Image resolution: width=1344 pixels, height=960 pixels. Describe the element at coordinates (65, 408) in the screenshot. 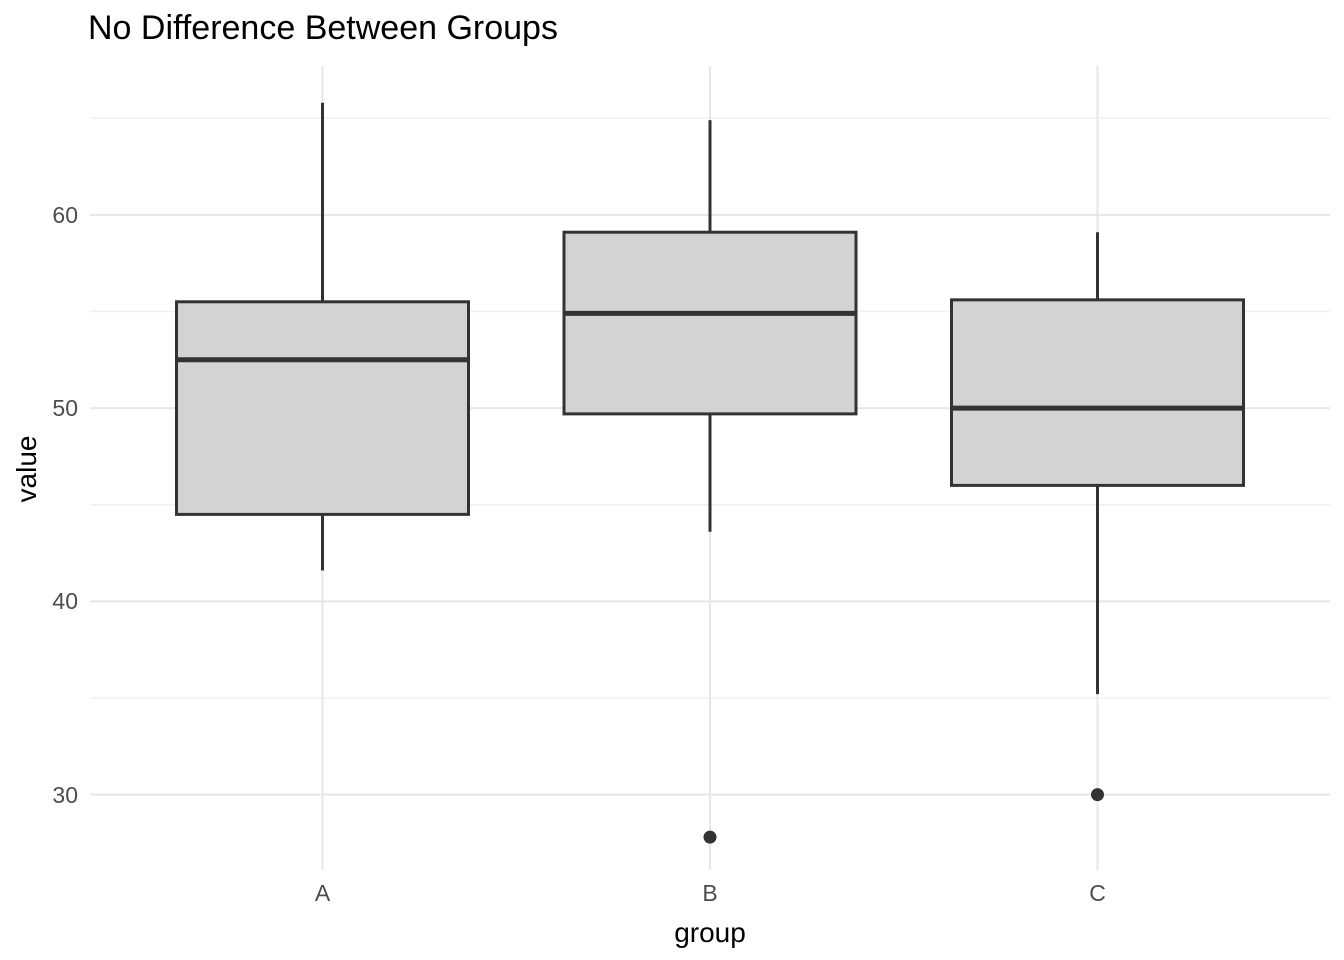

I see `y-tick-label: 50` at that location.